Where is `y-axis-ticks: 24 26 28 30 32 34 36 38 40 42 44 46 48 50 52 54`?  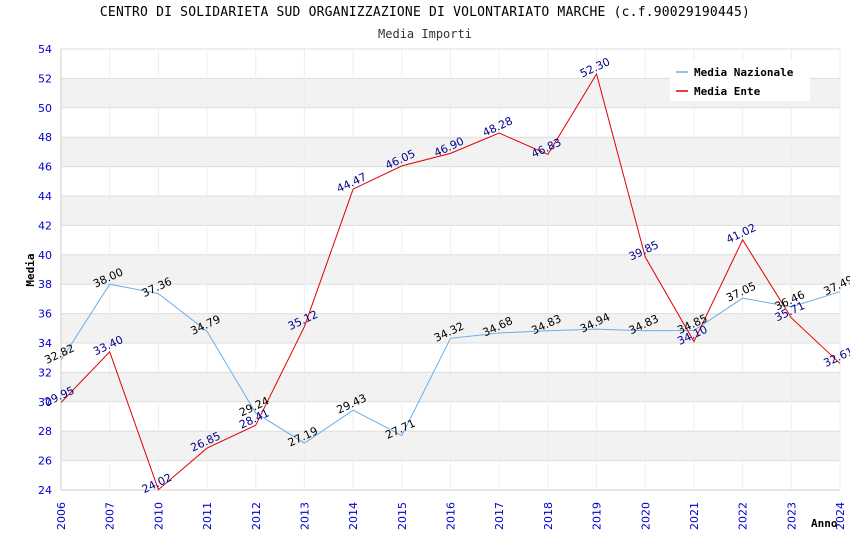
y-axis-ticks: 24 26 28 30 32 34 36 38 40 42 44 46 48 50 52 54 is located at coordinates (45, 270).